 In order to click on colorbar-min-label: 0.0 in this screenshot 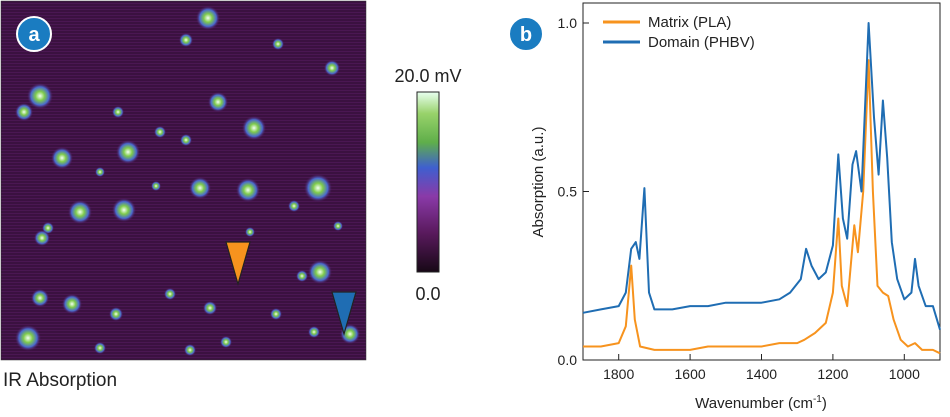, I will do `click(427, 294)`.